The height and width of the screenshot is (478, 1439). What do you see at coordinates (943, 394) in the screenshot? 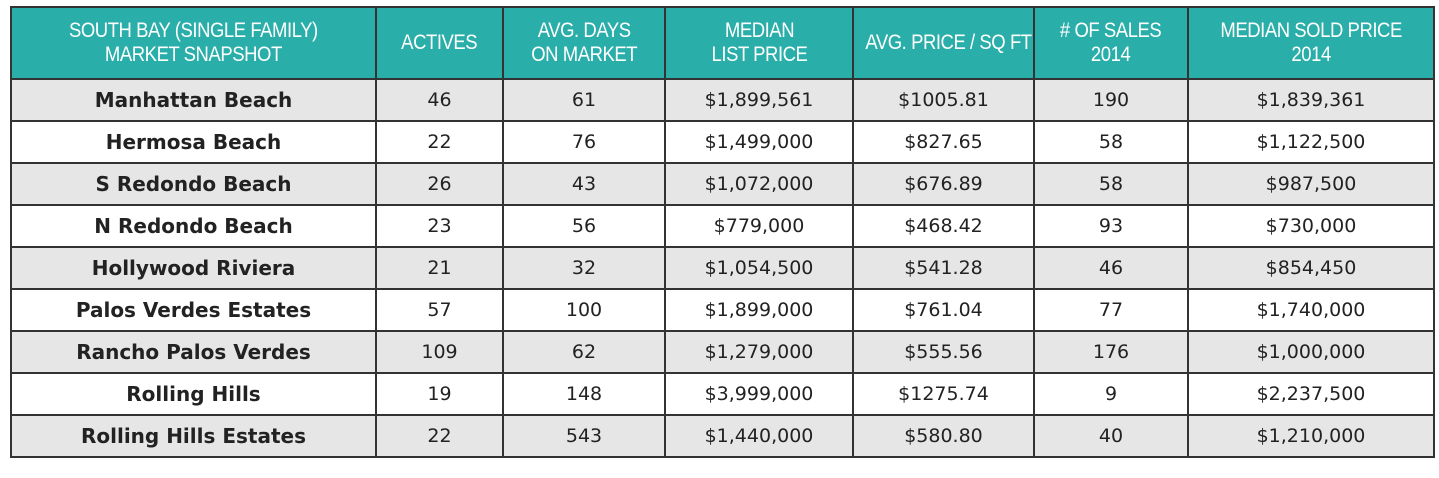
I see `cell-avg-price-per-sqft: $1275.74` at bounding box center [943, 394].